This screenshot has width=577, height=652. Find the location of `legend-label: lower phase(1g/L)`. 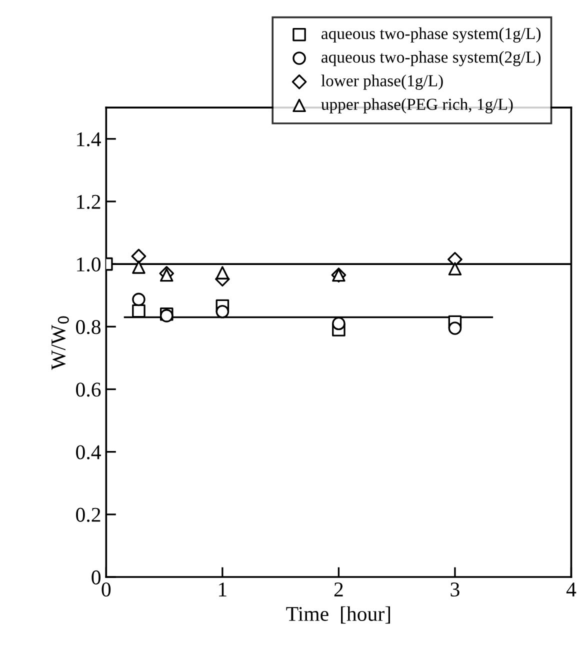

legend-label: lower phase(1g/L) is located at coordinates (382, 82).